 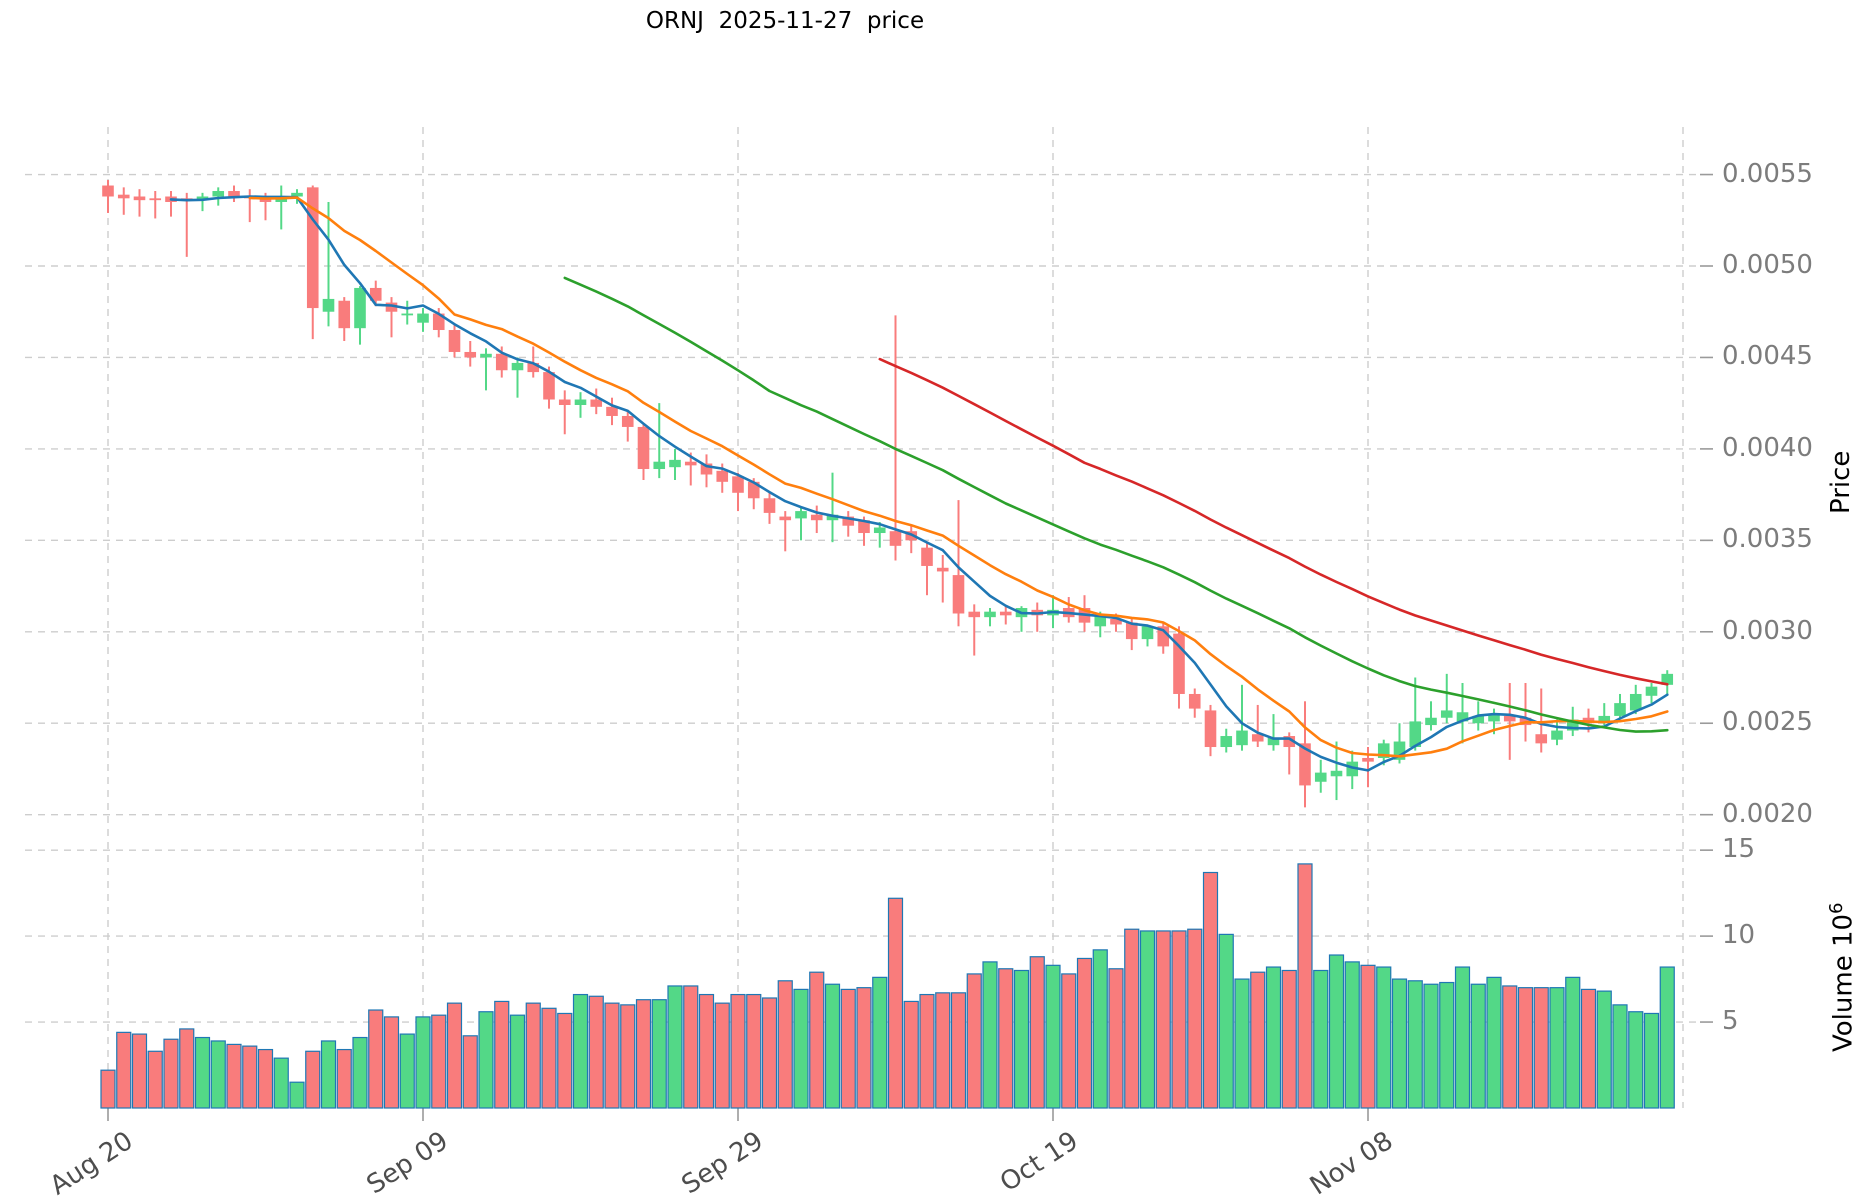 What do you see at coordinates (1767, 356) in the screenshot?
I see `price-tick-label: 0.0045` at bounding box center [1767, 356].